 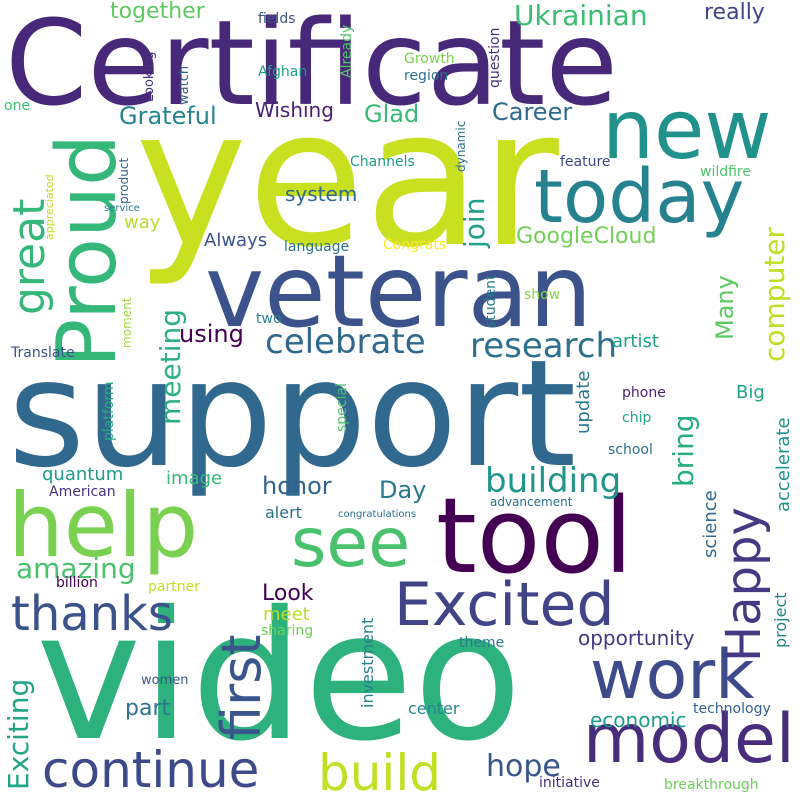 I want to click on word-watch: watch, so click(x=184, y=85).